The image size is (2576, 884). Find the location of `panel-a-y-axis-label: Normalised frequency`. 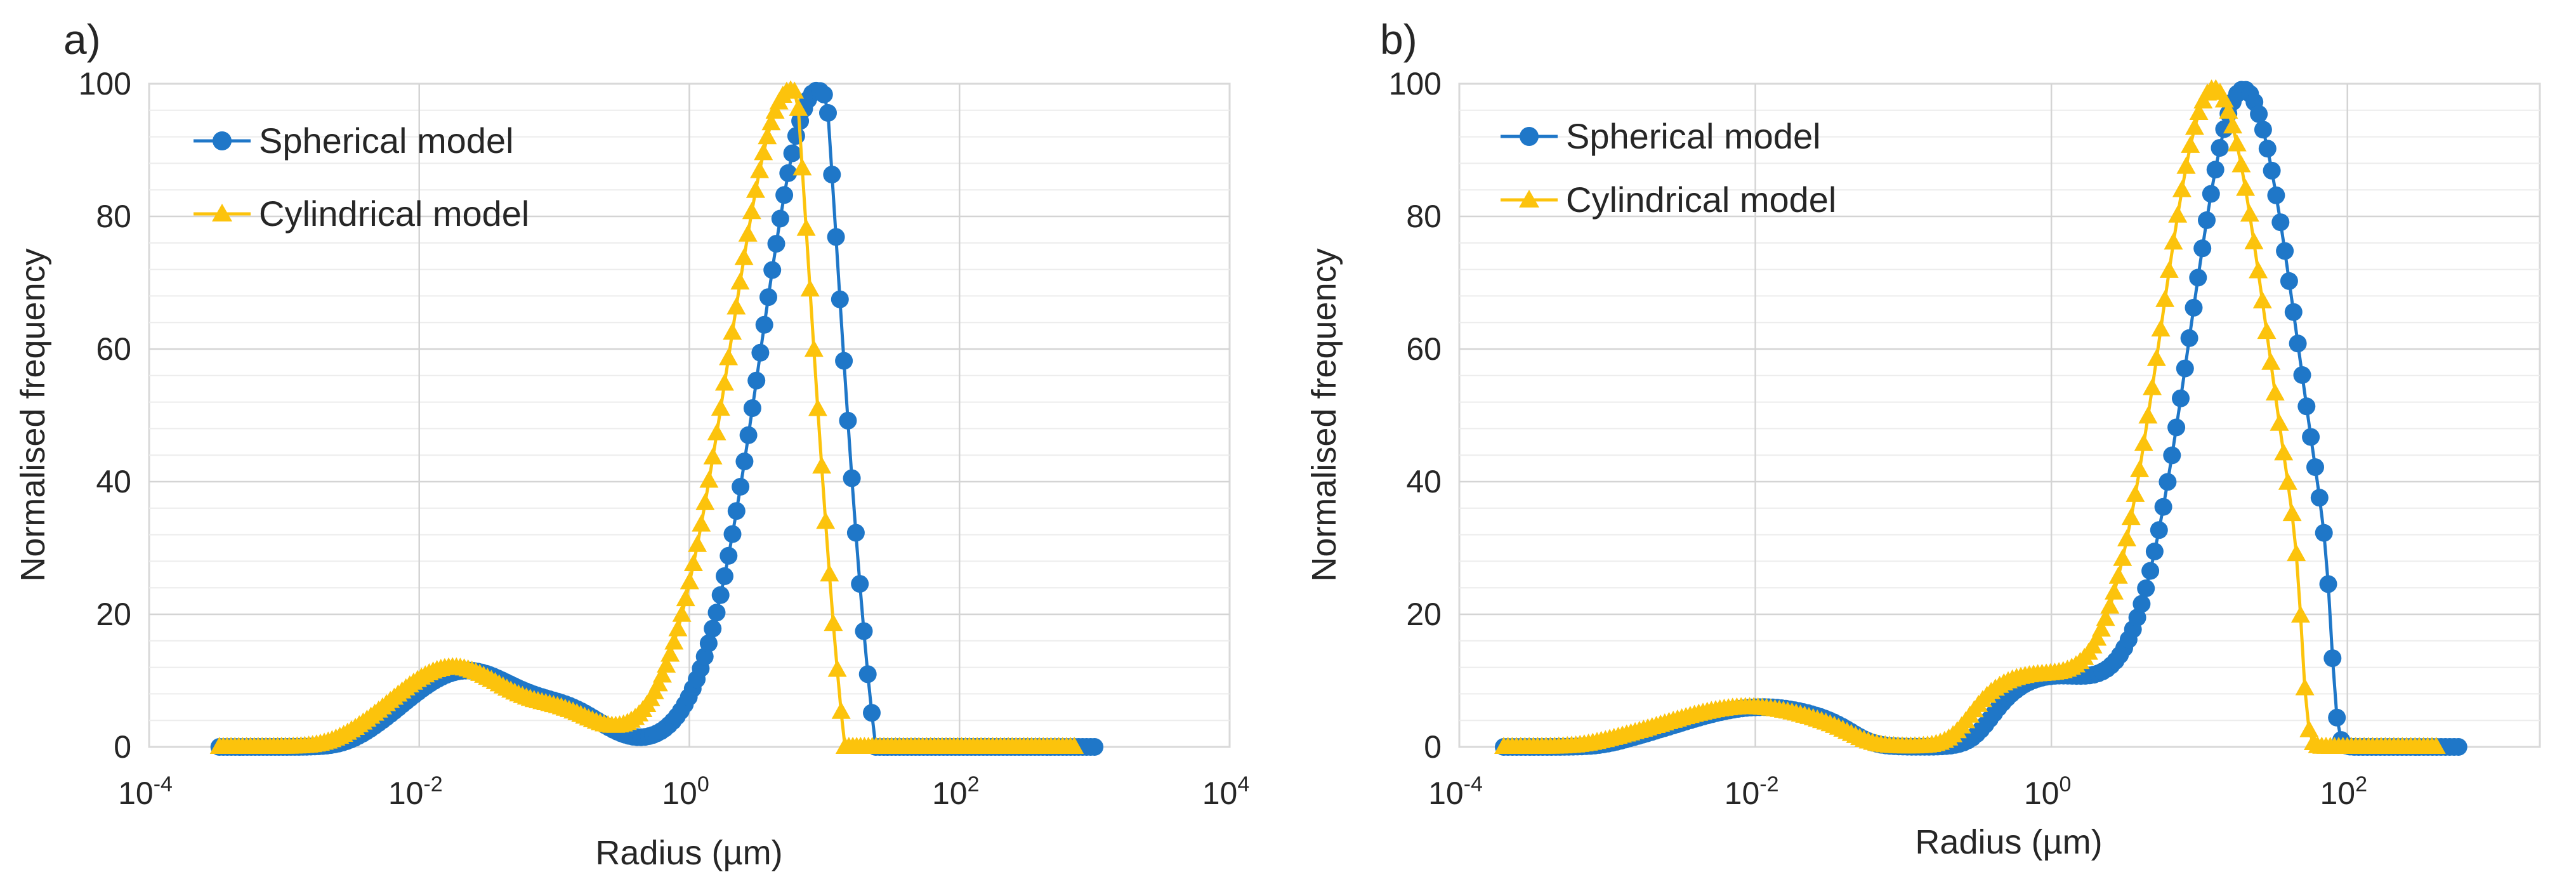

panel-a-y-axis-label: Normalised frequency is located at coordinates (33, 414).